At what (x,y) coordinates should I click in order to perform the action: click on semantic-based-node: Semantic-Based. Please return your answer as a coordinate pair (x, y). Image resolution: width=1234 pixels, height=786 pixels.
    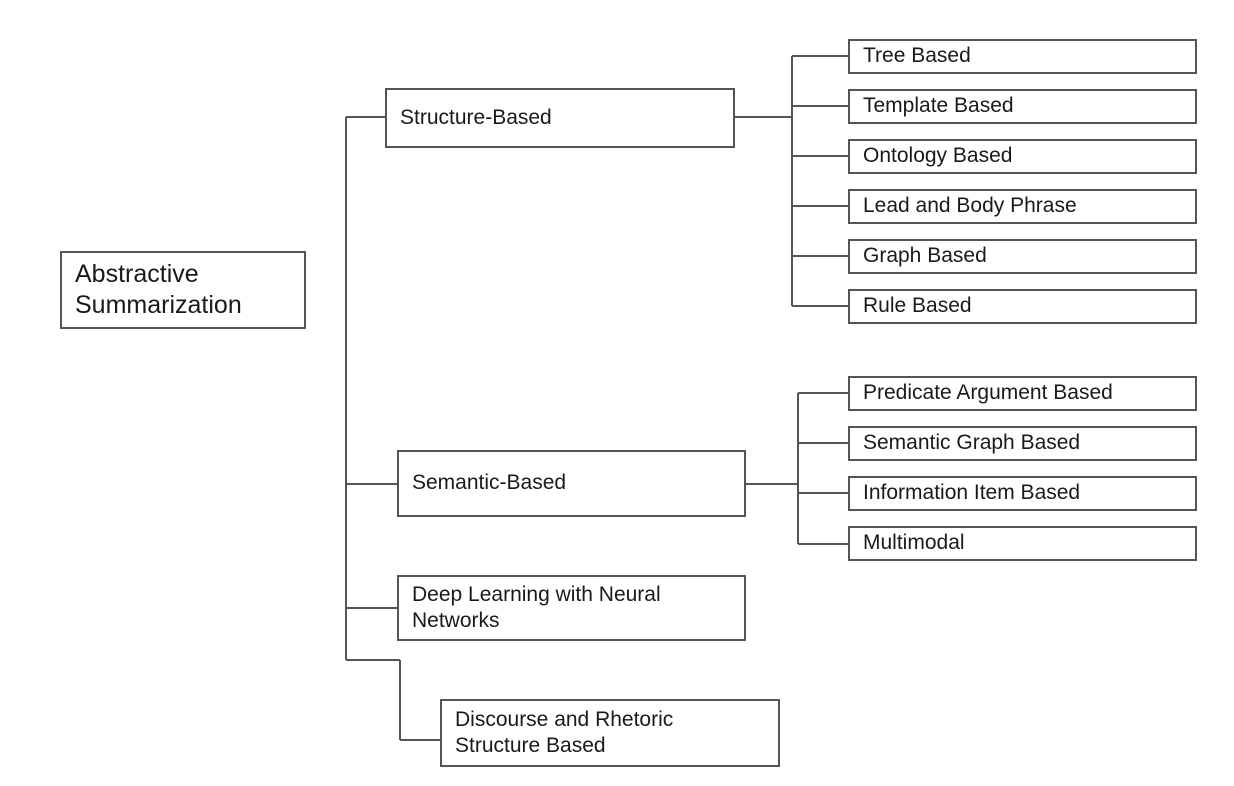
    Looking at the image, I should click on (571, 483).